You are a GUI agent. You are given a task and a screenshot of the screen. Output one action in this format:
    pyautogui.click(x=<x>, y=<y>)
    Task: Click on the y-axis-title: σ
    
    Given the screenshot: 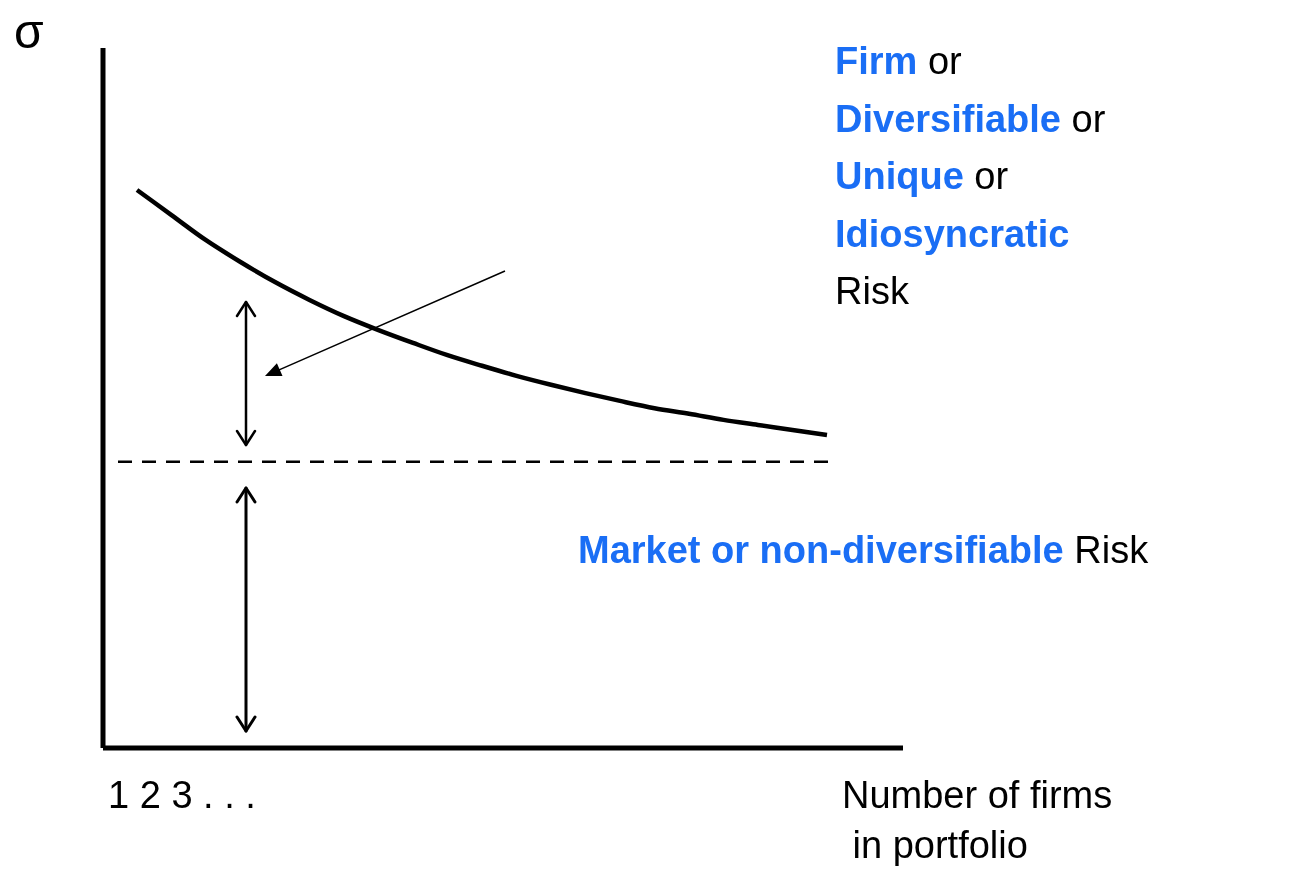 What is the action you would take?
    pyautogui.click(x=29, y=31)
    